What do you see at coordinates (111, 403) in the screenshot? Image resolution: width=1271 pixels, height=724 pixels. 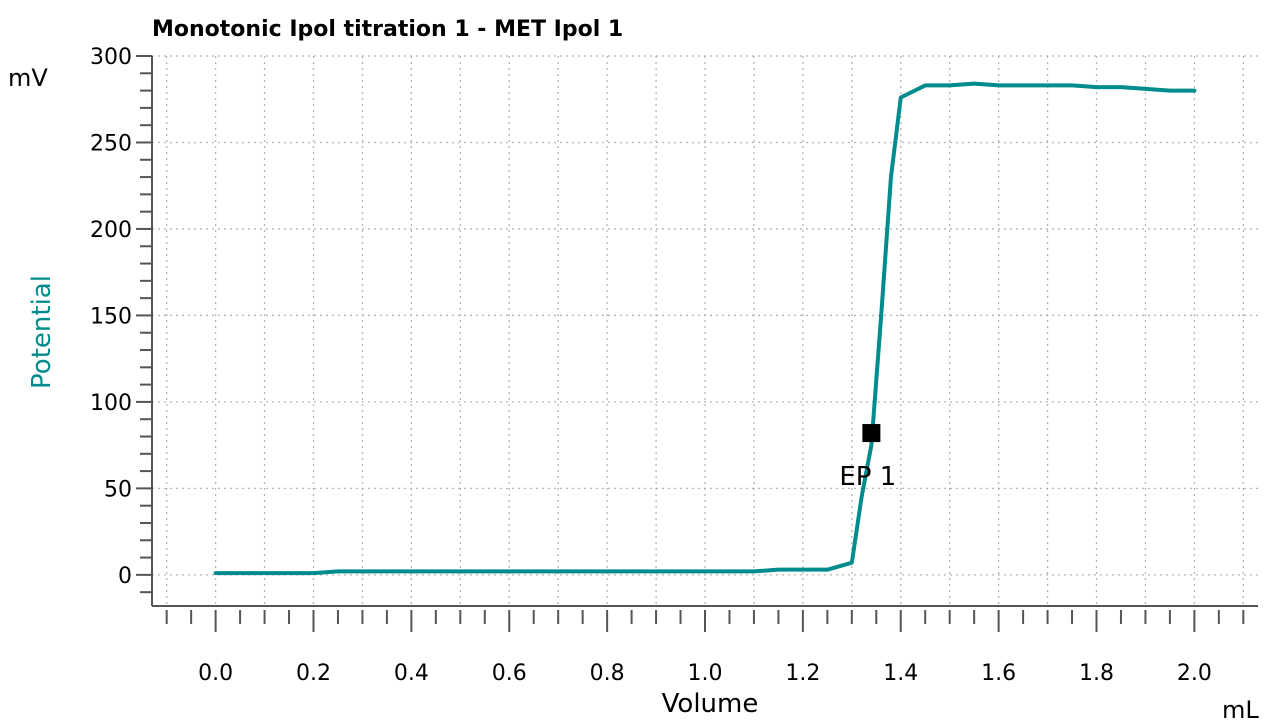 I see `y-tick-label: 100` at bounding box center [111, 403].